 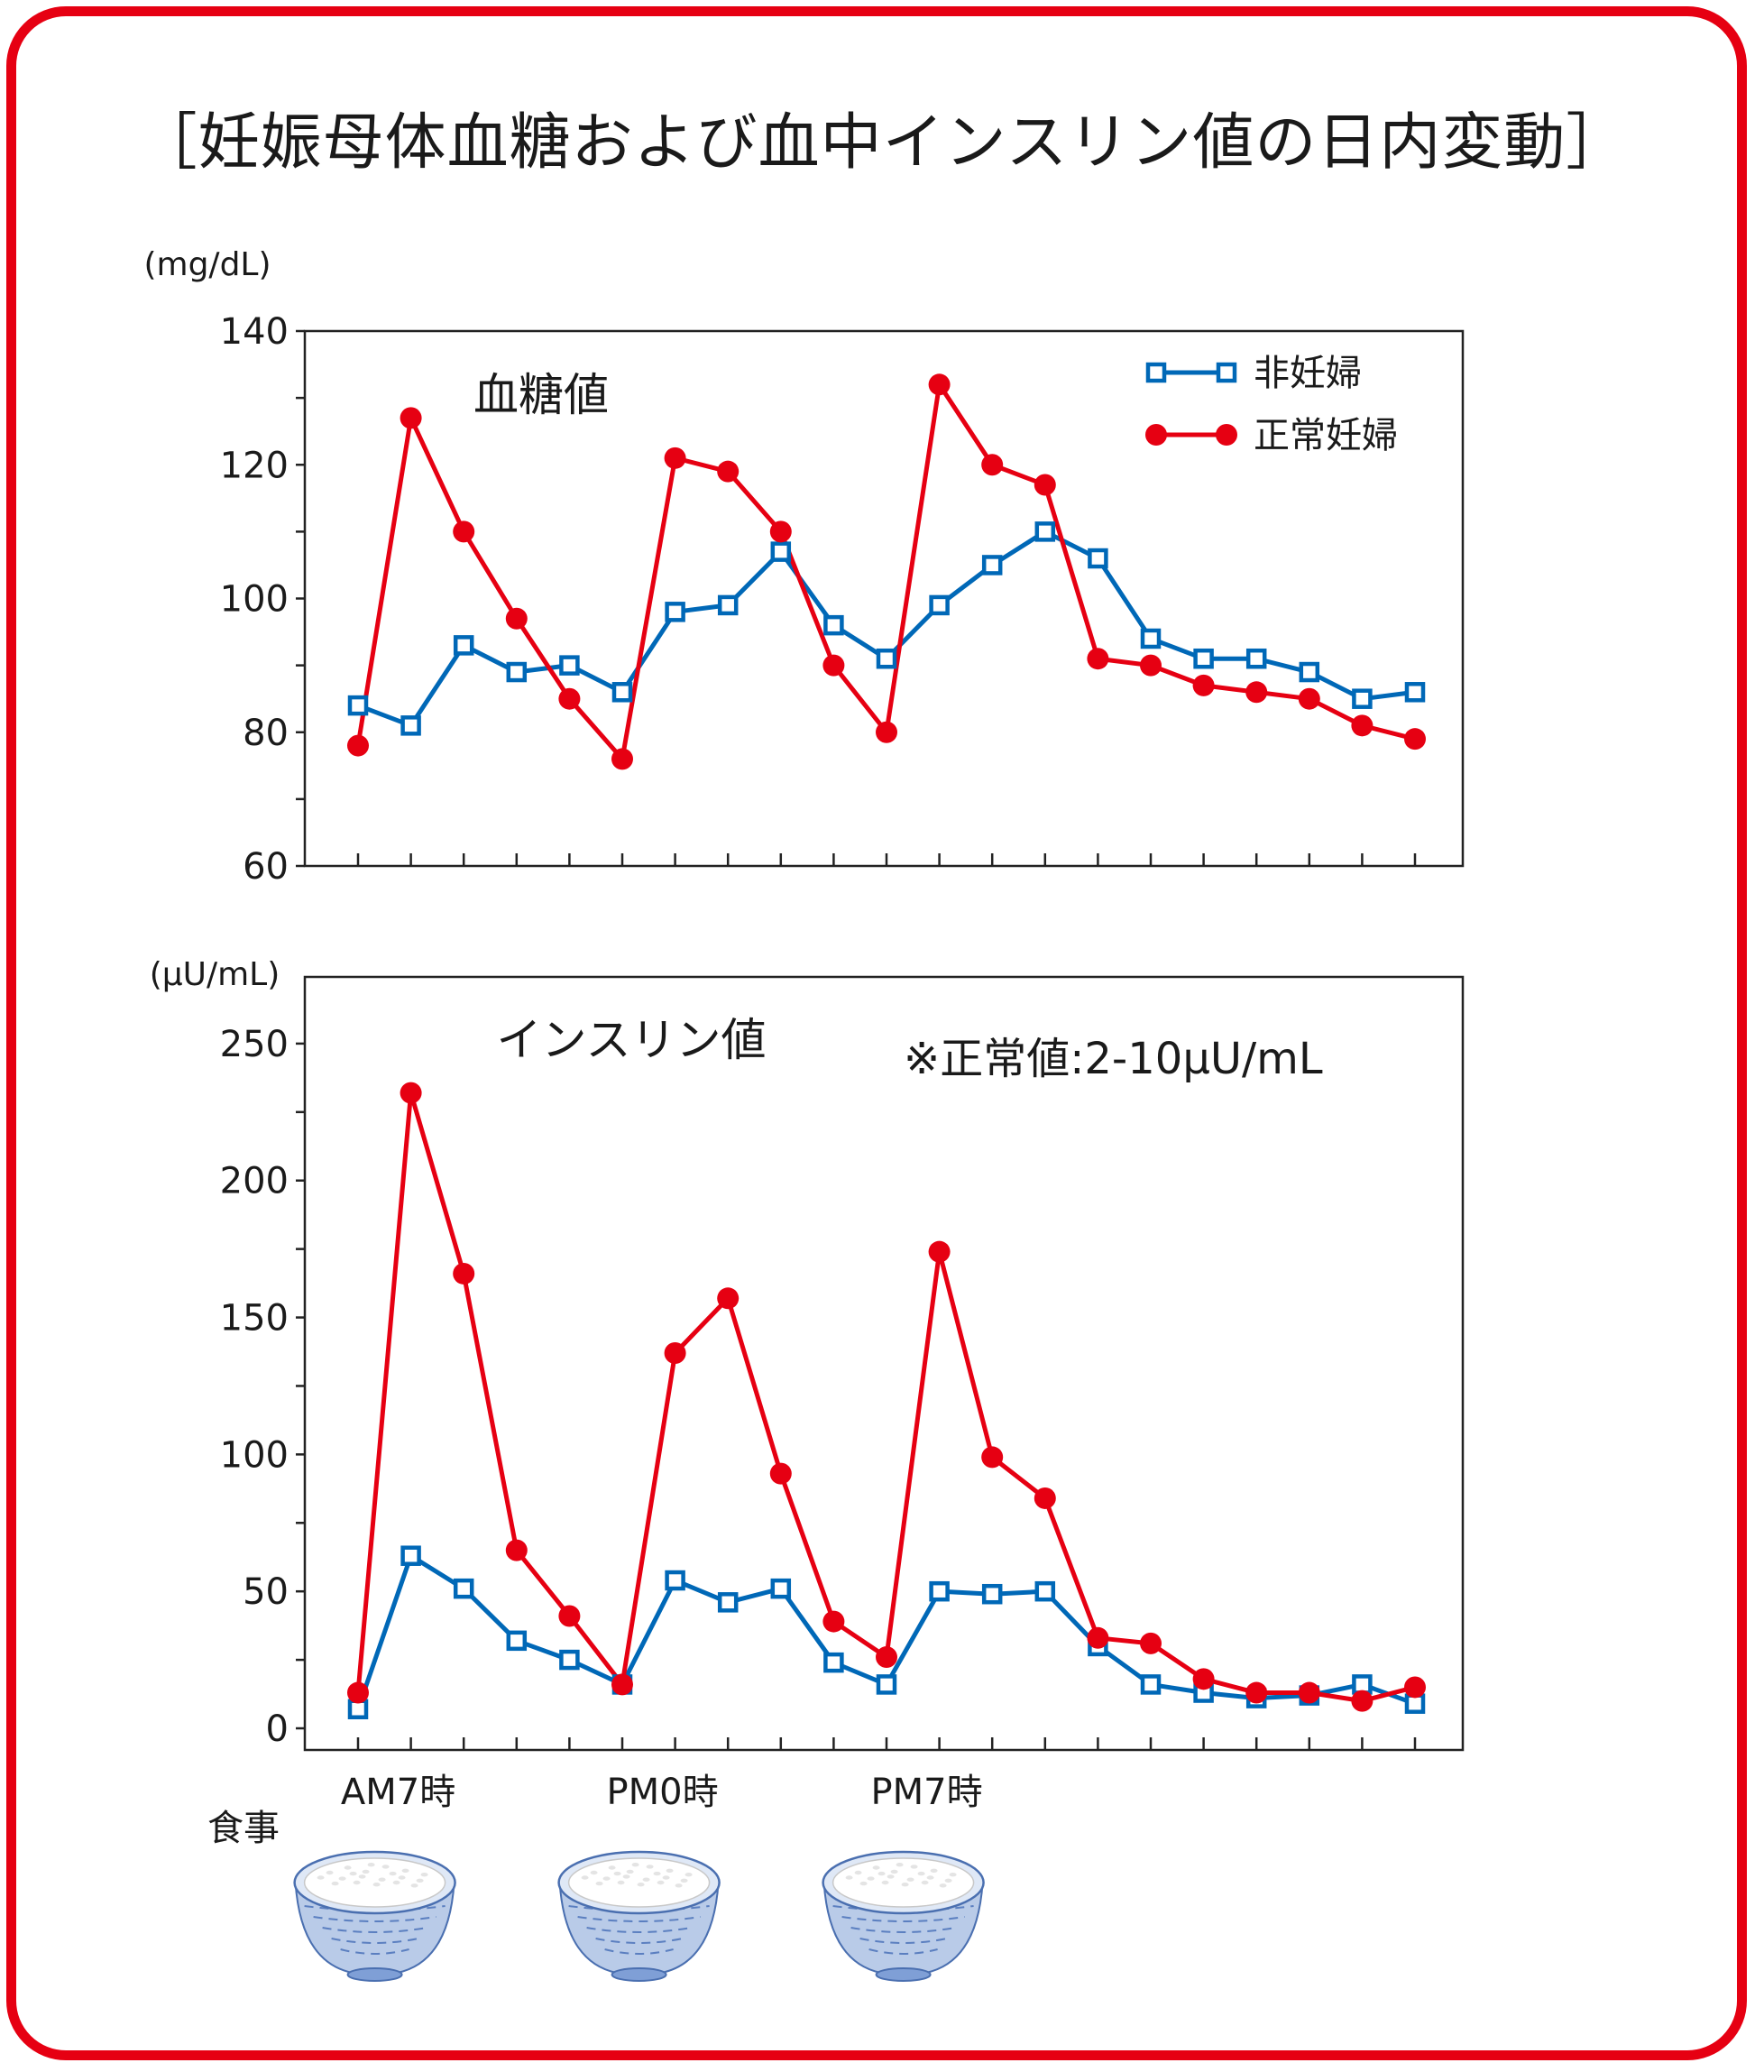 I want to click on legend-label: 非妊婦, so click(x=1308, y=374).